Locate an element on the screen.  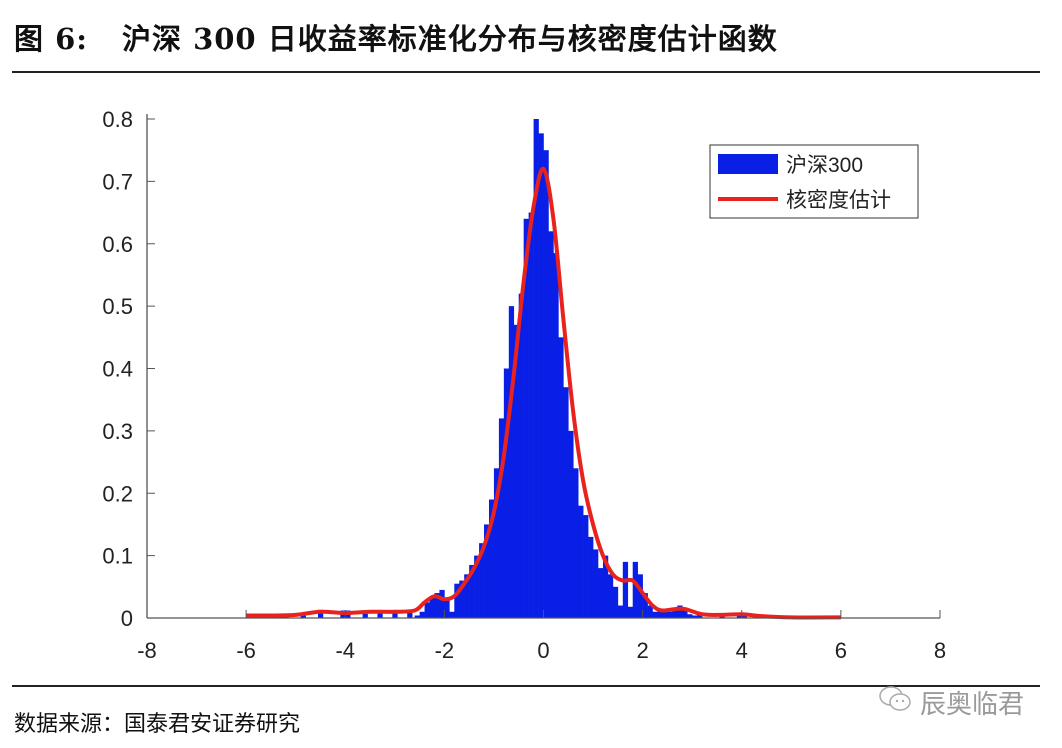
source-note: 数据来源：国泰君安证券研究 is located at coordinates (157, 724).